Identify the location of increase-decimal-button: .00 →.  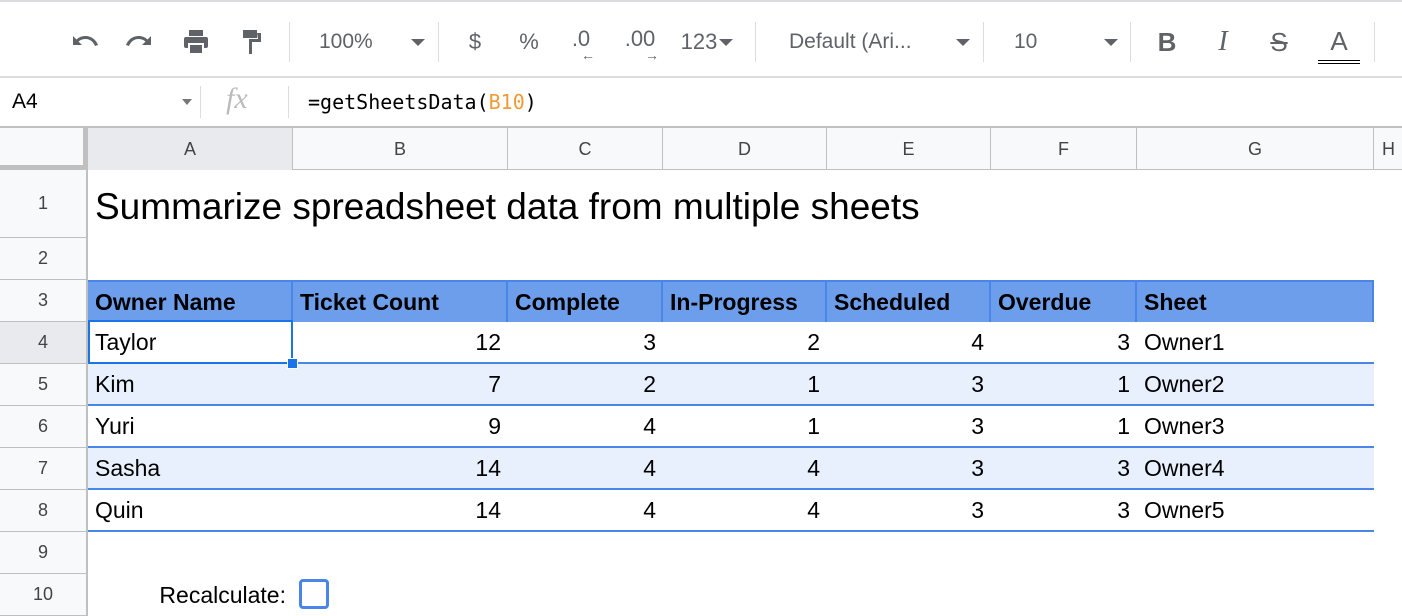
(640, 42).